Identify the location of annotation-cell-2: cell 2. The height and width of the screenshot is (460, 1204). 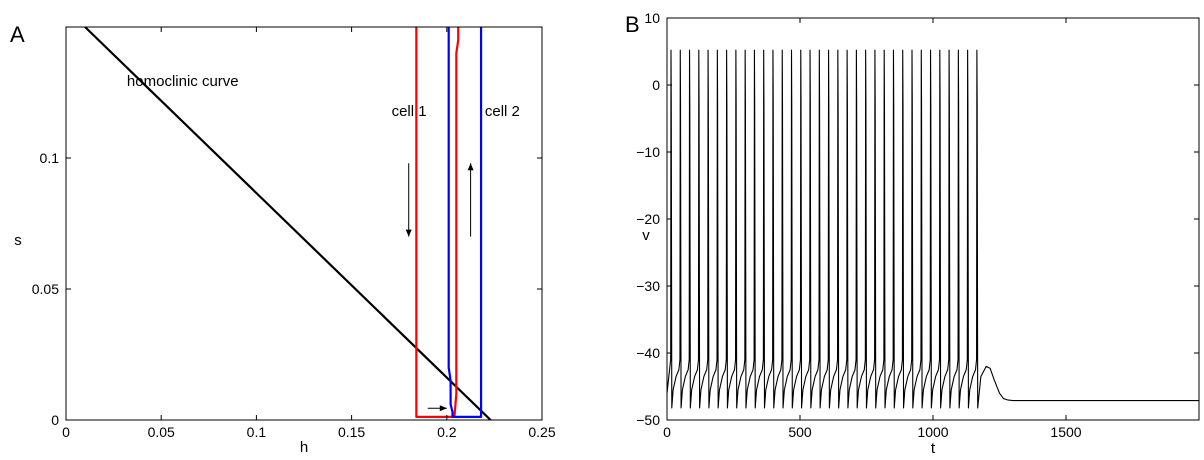
(502, 111).